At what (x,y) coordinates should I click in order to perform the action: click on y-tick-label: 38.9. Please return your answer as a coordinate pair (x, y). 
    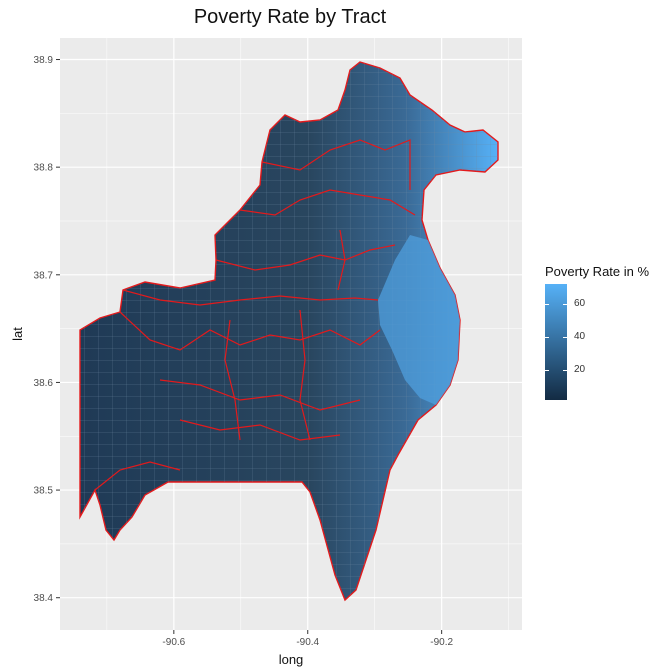
    Looking at the image, I should click on (44, 60).